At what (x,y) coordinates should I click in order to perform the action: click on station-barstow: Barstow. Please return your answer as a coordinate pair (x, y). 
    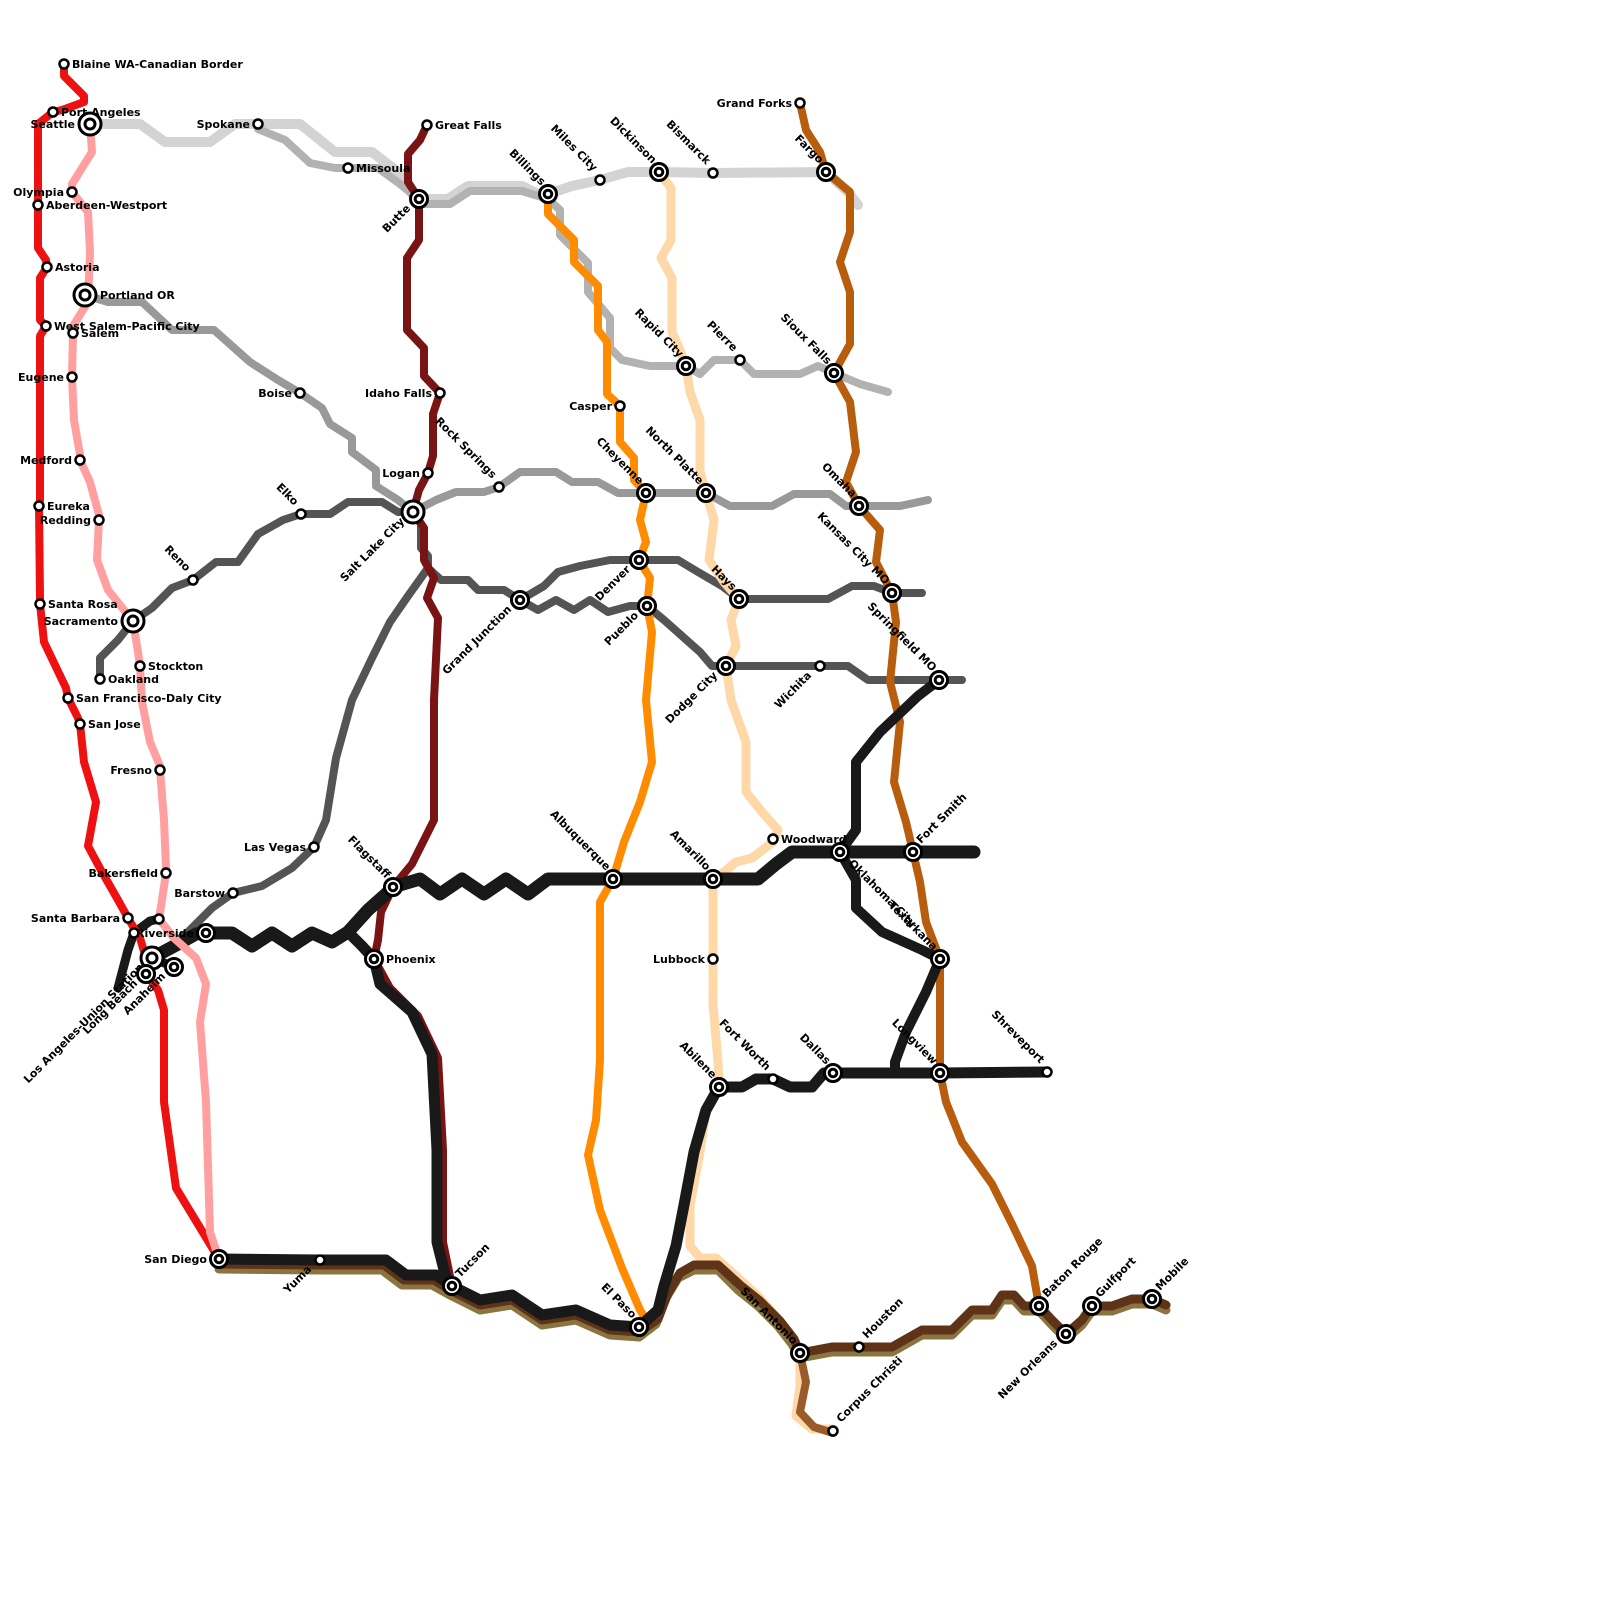
    Looking at the image, I should click on (206, 893).